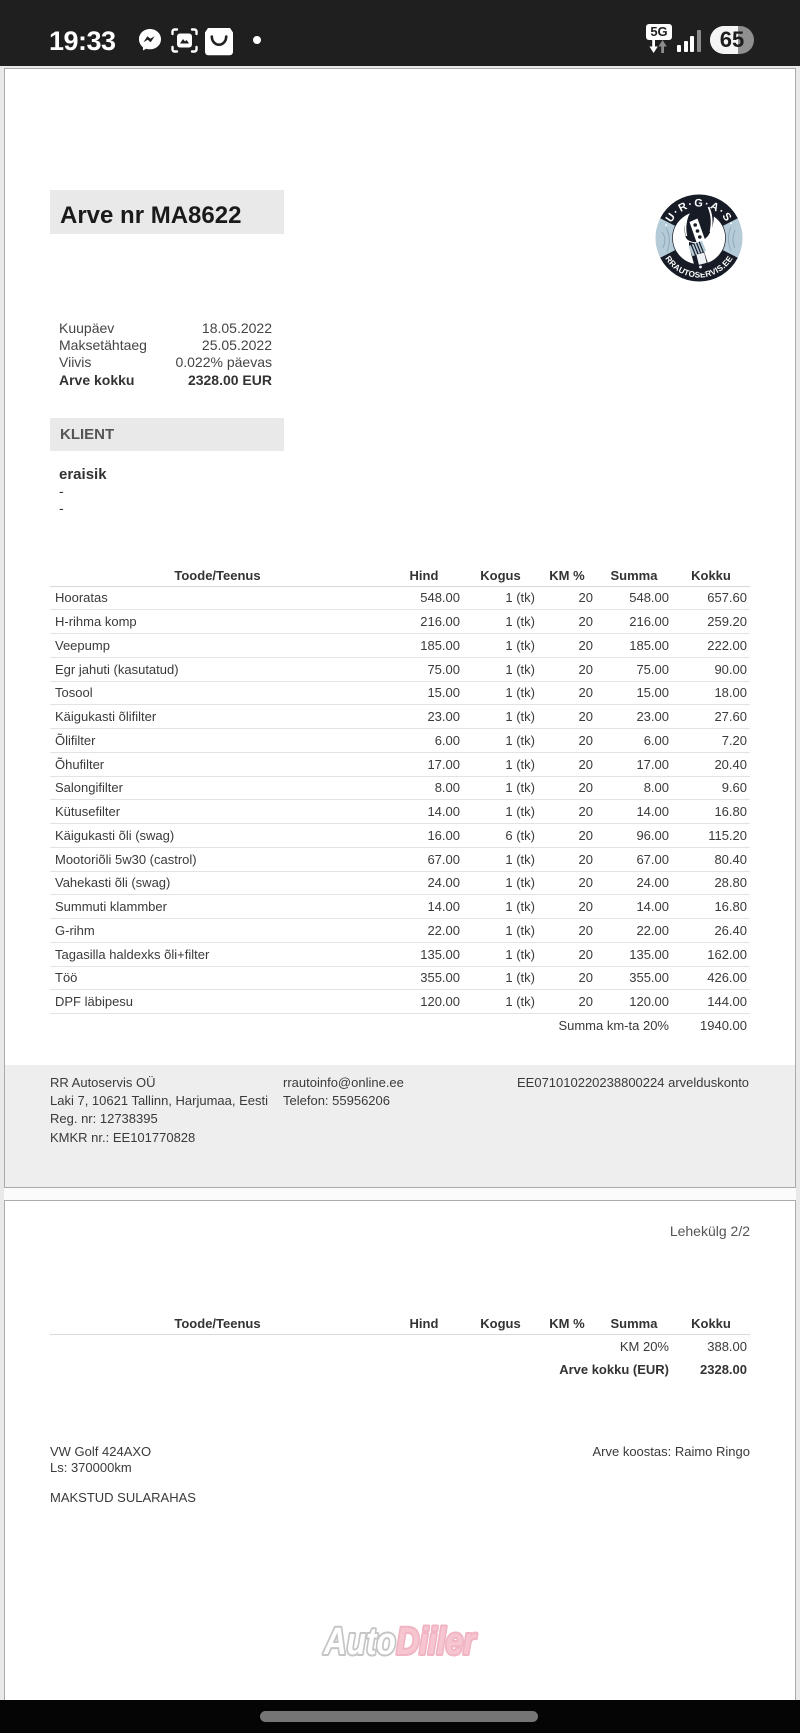  I want to click on svg-text: Auto, so click(359, 1641).